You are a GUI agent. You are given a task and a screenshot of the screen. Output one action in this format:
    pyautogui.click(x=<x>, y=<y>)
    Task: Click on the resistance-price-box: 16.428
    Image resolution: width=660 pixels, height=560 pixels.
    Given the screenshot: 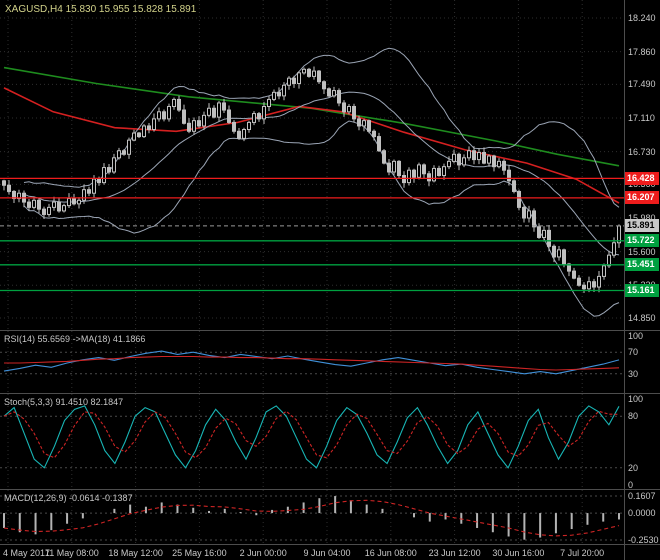 What is the action you would take?
    pyautogui.click(x=642, y=178)
    